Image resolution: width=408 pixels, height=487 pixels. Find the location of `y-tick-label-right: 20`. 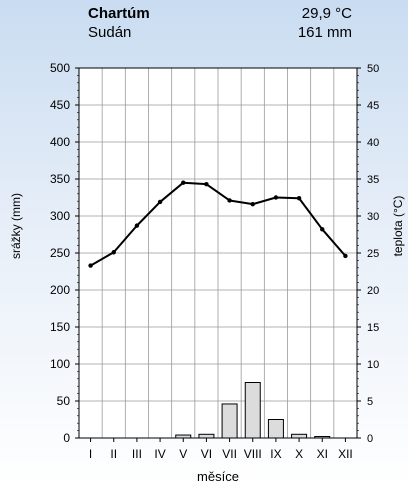

y-tick-label-right: 20 is located at coordinates (373, 291).